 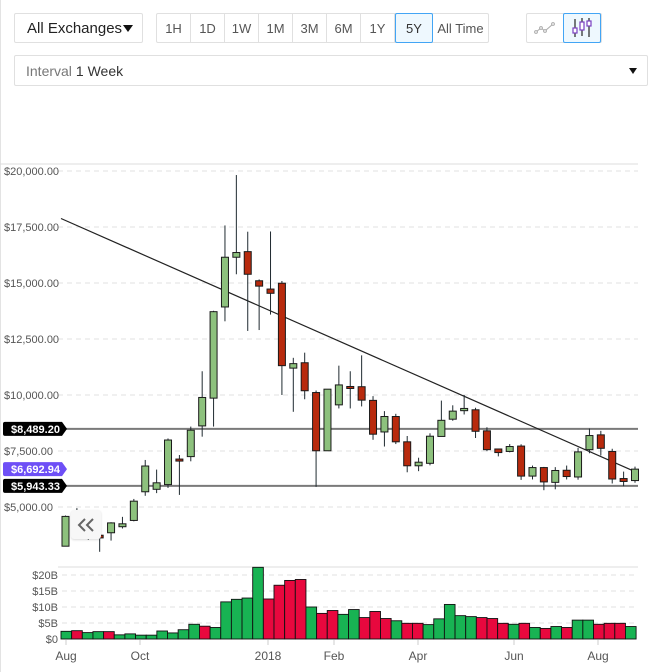 What do you see at coordinates (174, 28) in the screenshot?
I see `range-button-1h: 1H` at bounding box center [174, 28].